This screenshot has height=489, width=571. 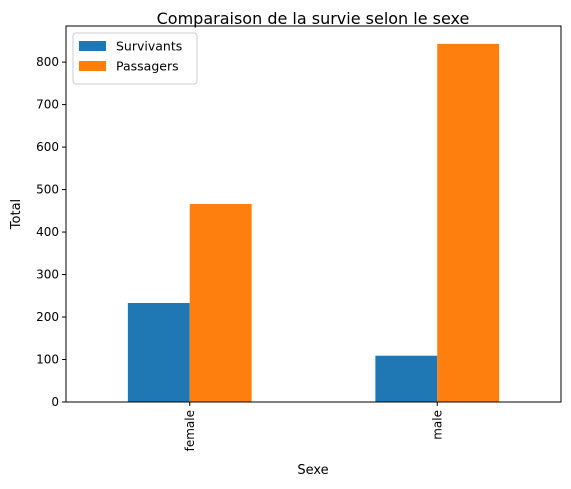 What do you see at coordinates (47, 147) in the screenshot?
I see `y-tick-label-600: 600` at bounding box center [47, 147].